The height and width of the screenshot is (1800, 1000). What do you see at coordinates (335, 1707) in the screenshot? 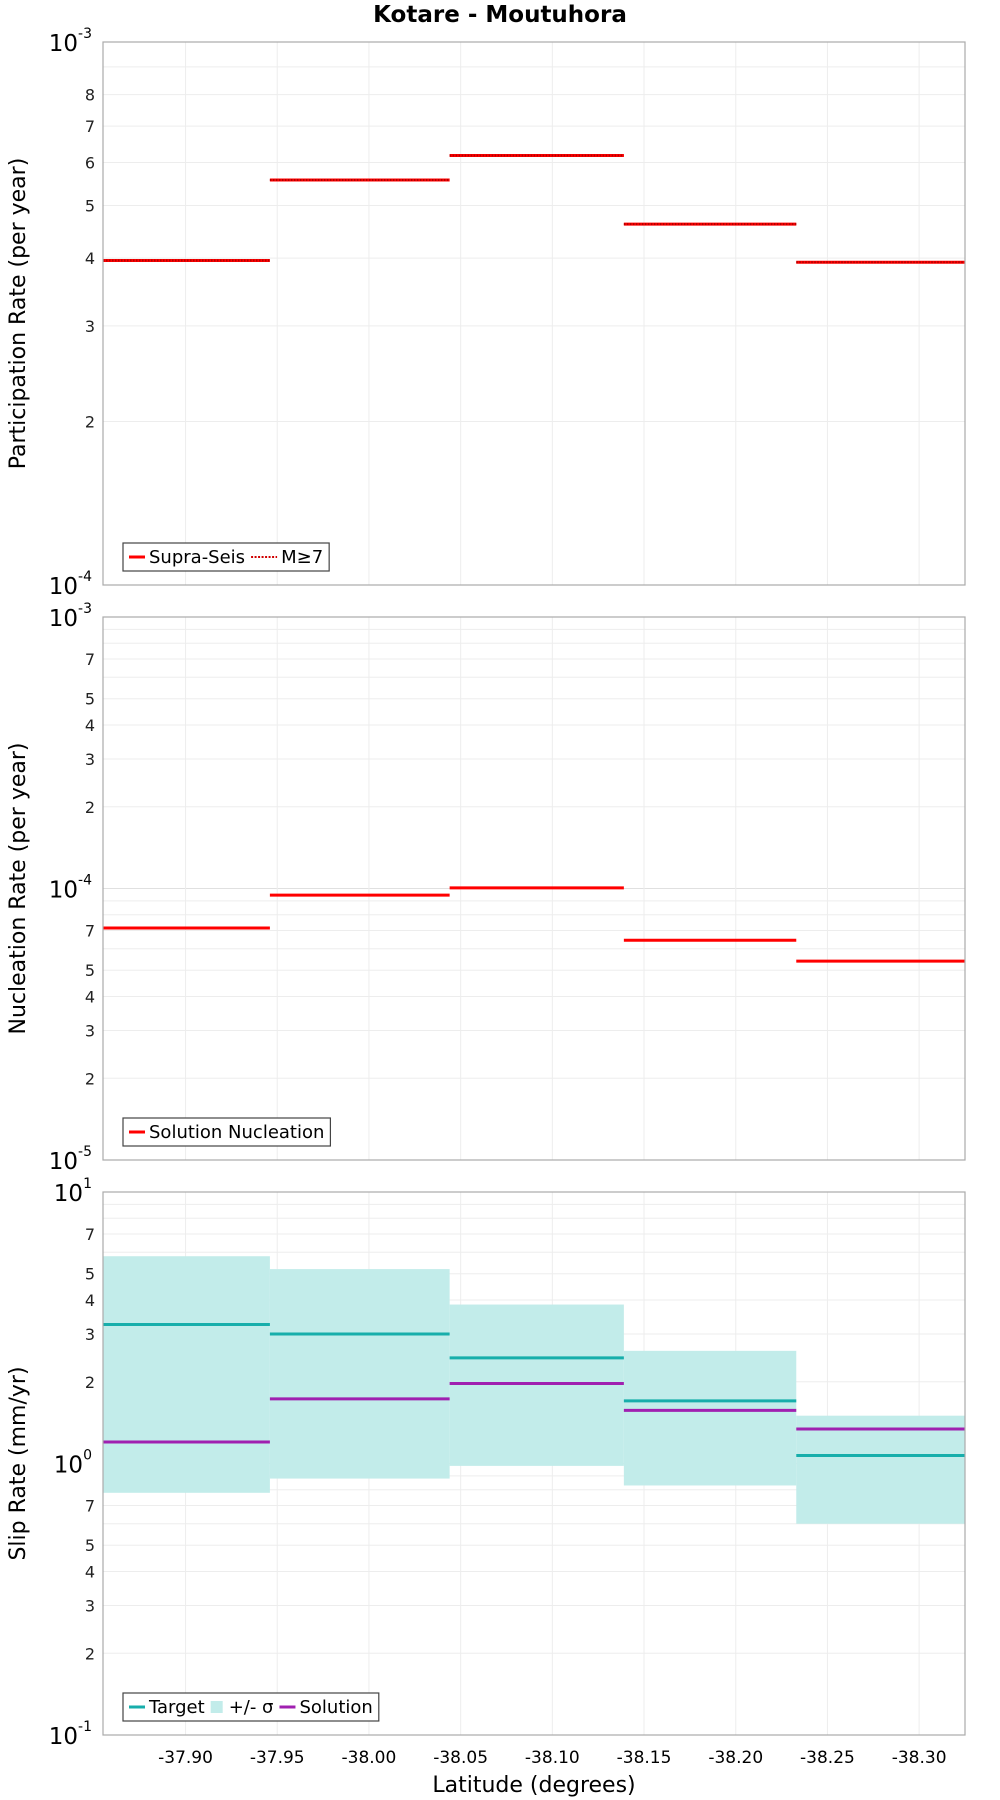
I see `legend-label: Solution` at bounding box center [335, 1707].